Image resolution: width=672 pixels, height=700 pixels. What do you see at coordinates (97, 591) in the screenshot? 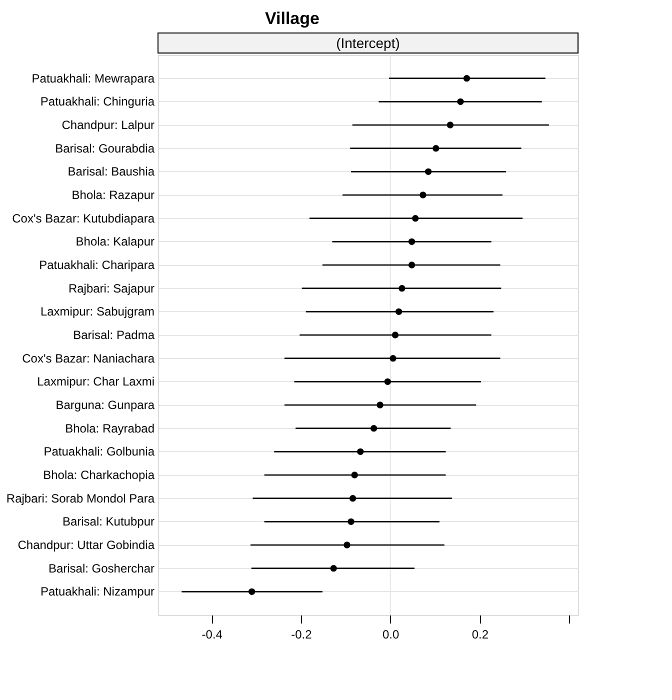
I see `y-tick-label: Patuakhali: Nizampur` at bounding box center [97, 591].